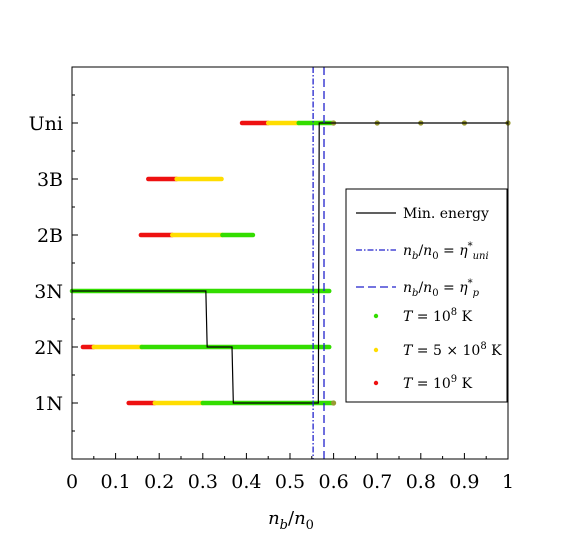  Describe the element at coordinates (291, 520) in the screenshot. I see `x-axis-label: nb/n0` at that location.